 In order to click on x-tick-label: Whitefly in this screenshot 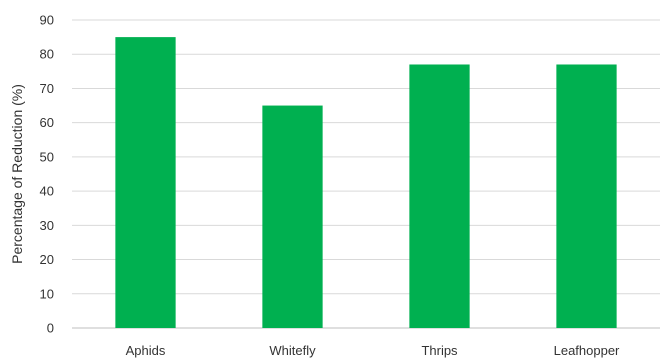, I will do `click(292, 350)`.